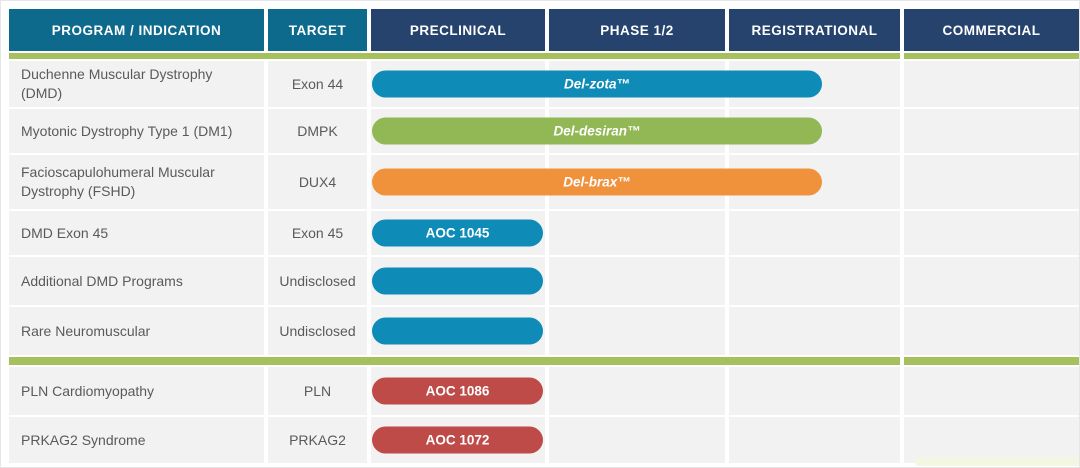  I want to click on program-cell: PLN Cardiomyopathy, so click(136, 391).